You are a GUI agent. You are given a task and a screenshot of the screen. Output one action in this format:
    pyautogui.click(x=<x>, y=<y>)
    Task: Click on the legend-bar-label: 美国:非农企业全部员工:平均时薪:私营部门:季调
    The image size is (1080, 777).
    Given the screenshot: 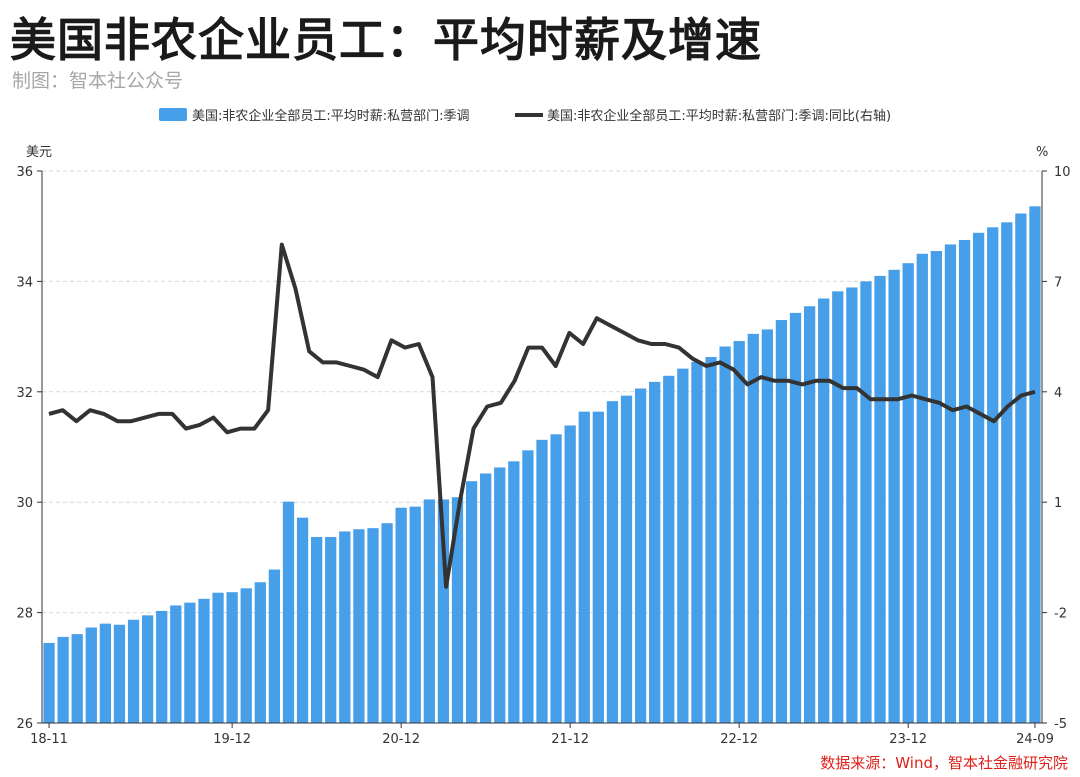 What is the action you would take?
    pyautogui.click(x=331, y=116)
    